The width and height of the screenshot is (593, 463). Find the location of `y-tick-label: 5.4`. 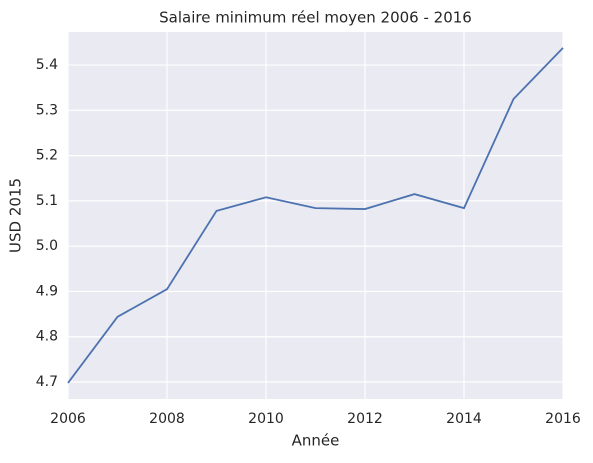

y-tick-label: 5.4 is located at coordinates (47, 65).